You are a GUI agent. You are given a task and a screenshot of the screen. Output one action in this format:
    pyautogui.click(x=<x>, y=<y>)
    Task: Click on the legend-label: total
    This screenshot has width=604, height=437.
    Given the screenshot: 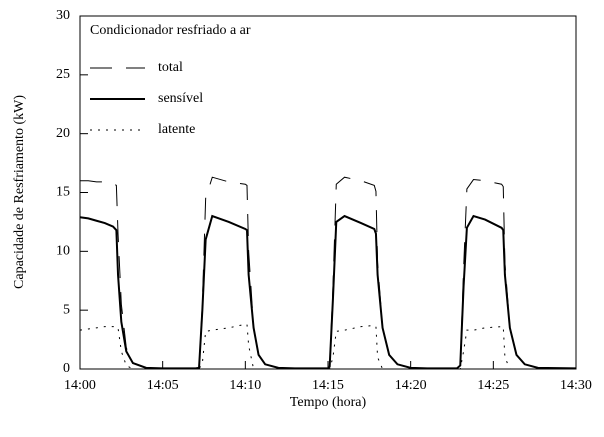 What is the action you would take?
    pyautogui.click(x=170, y=67)
    